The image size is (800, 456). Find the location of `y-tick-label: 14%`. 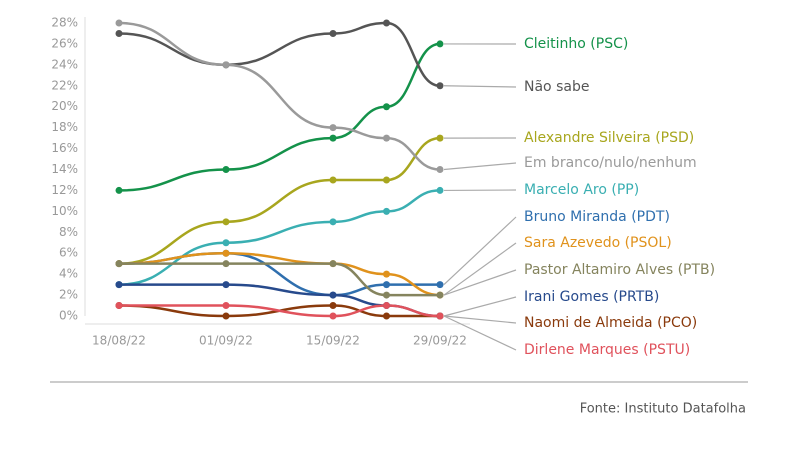

y-tick-label: 14% is located at coordinates (64, 169).